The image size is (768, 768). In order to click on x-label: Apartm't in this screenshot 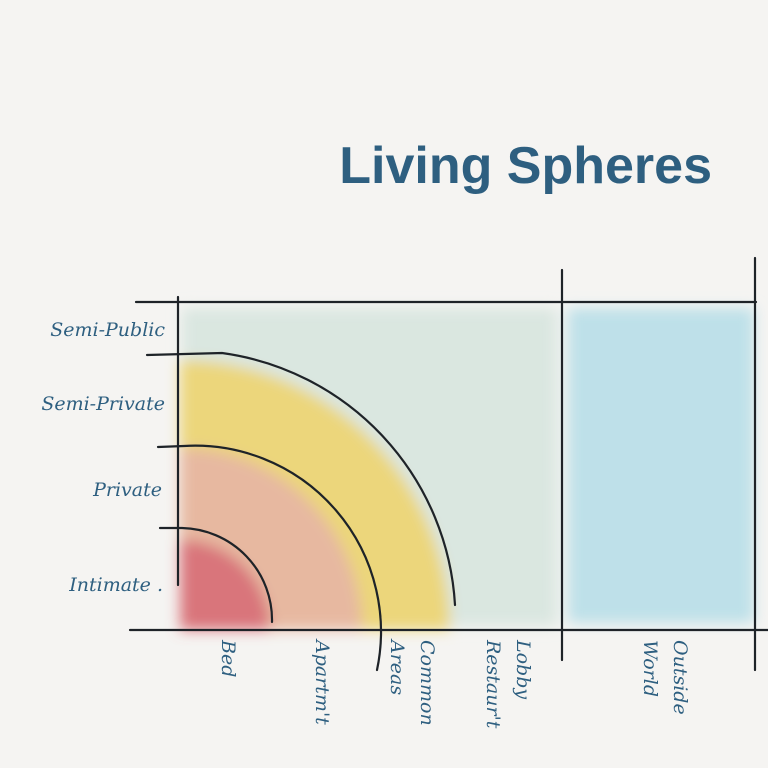, I will do `click(322, 681)`.